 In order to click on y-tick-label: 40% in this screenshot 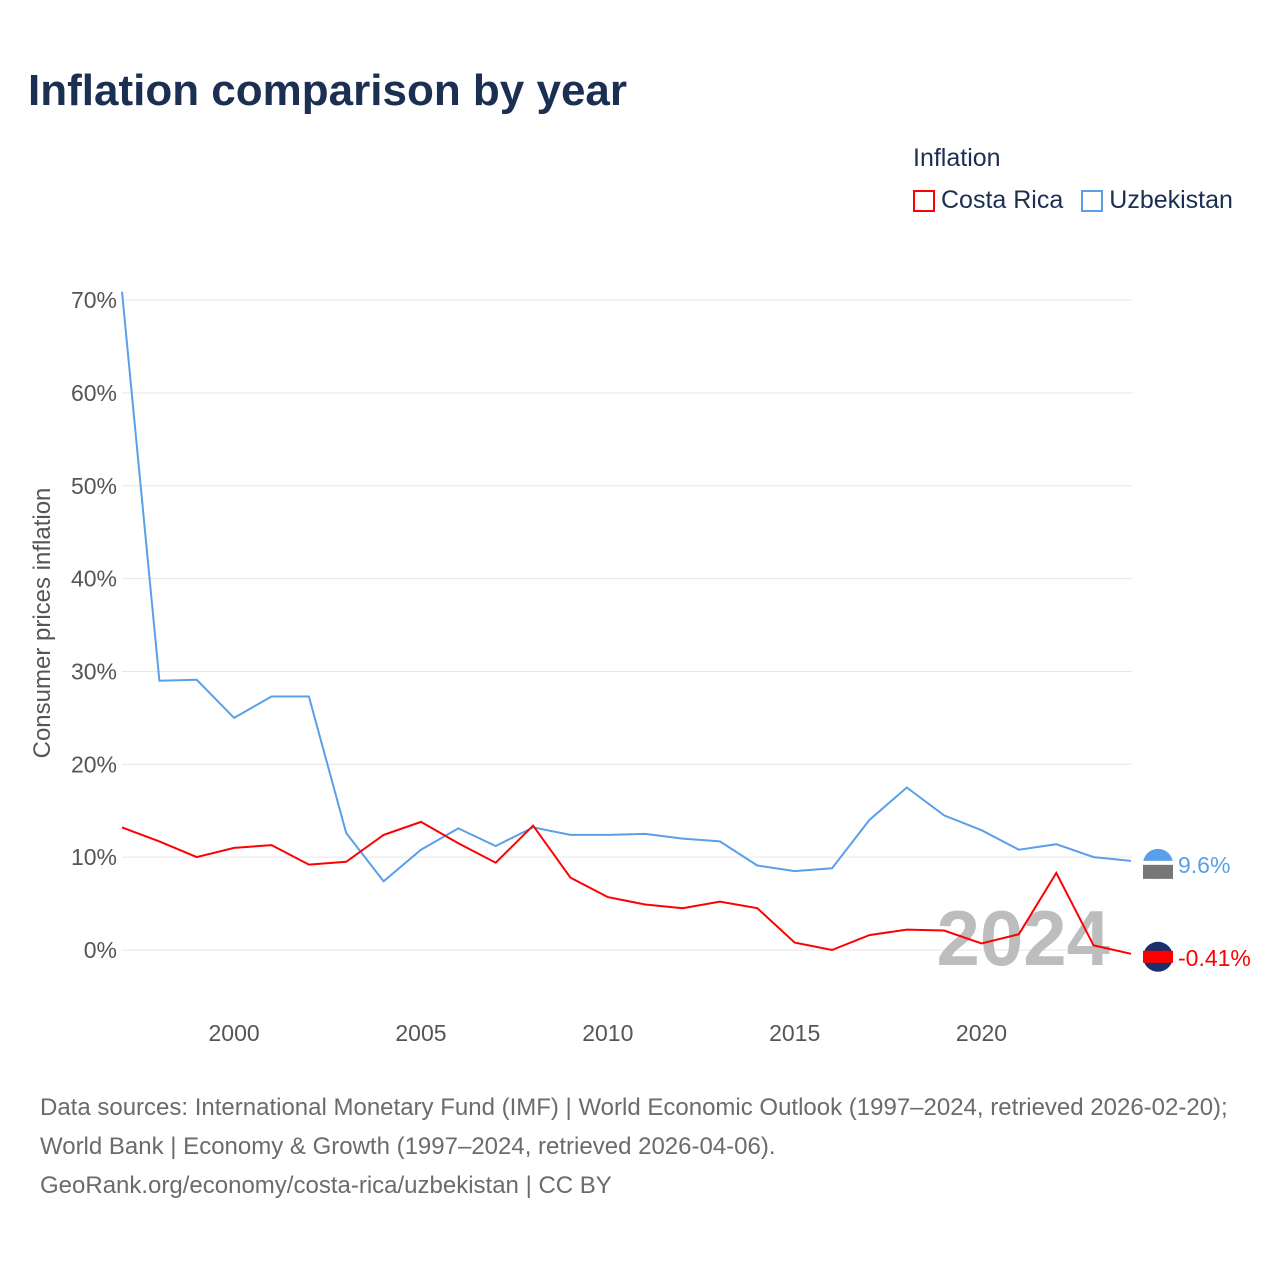, I will do `click(94, 579)`.